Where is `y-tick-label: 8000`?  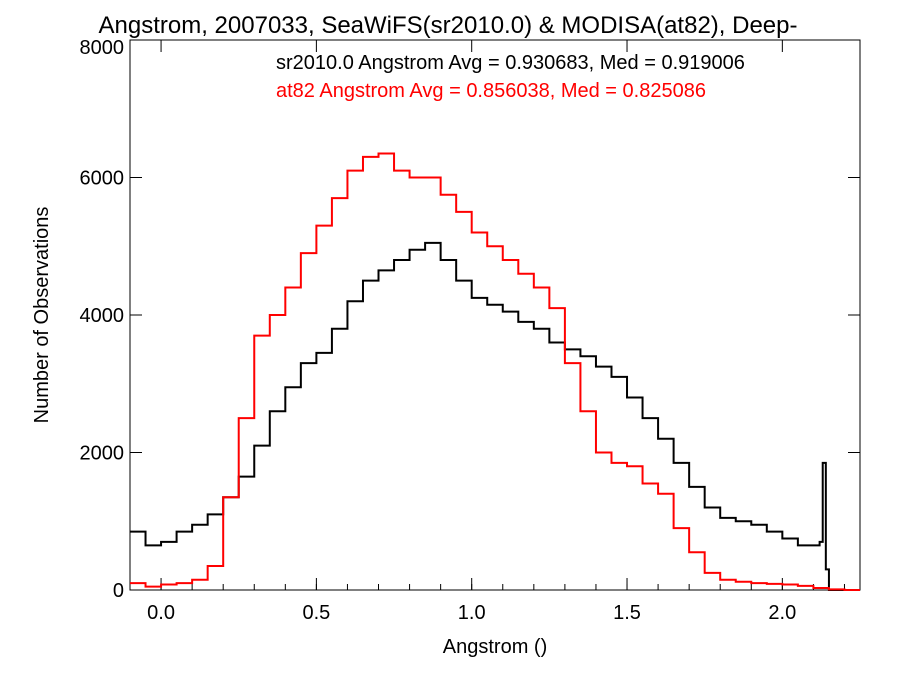 y-tick-label: 8000 is located at coordinates (102, 48).